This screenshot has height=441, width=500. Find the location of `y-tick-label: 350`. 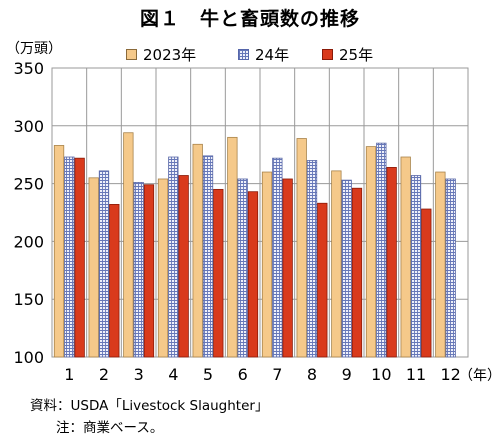

y-tick-label: 350 is located at coordinates (28, 68).